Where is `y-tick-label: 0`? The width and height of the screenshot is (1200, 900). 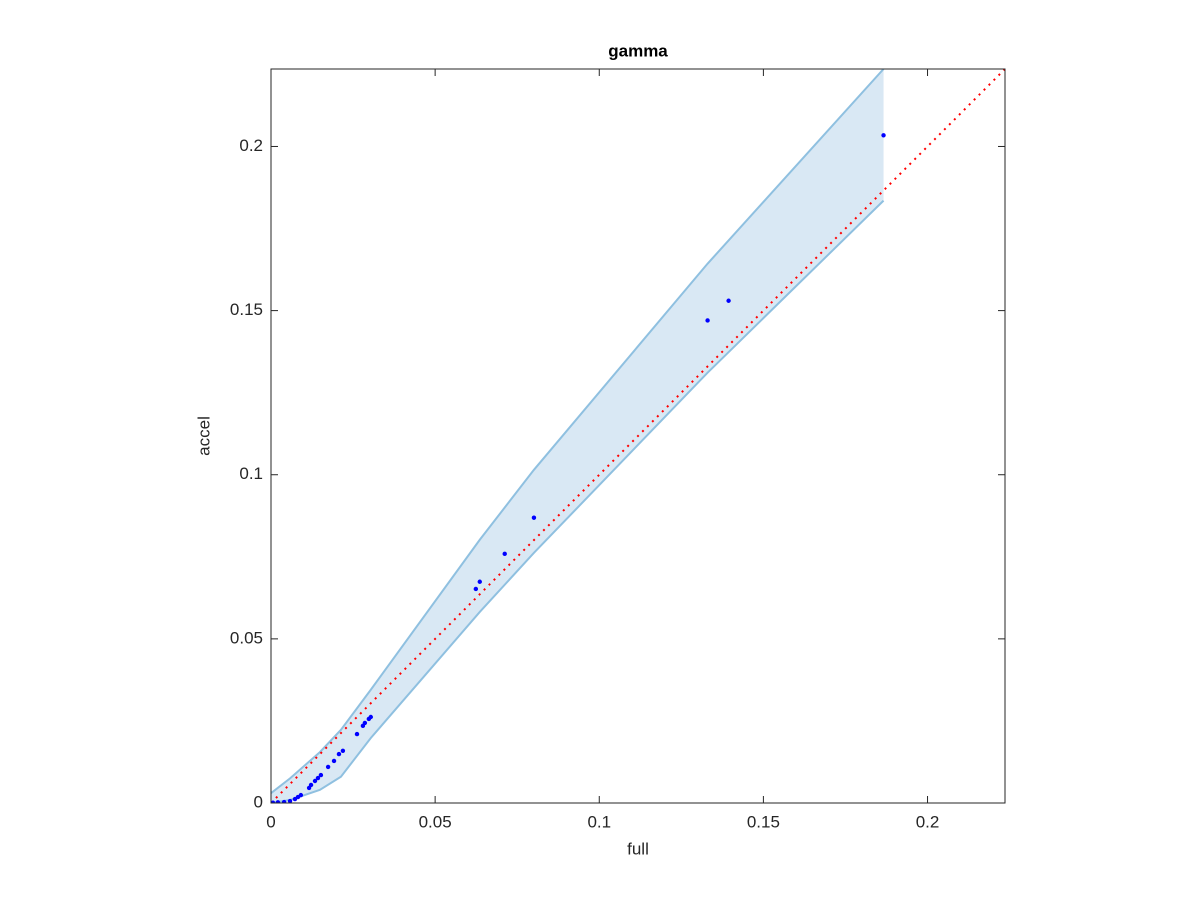
y-tick-label: 0 is located at coordinates (258, 801).